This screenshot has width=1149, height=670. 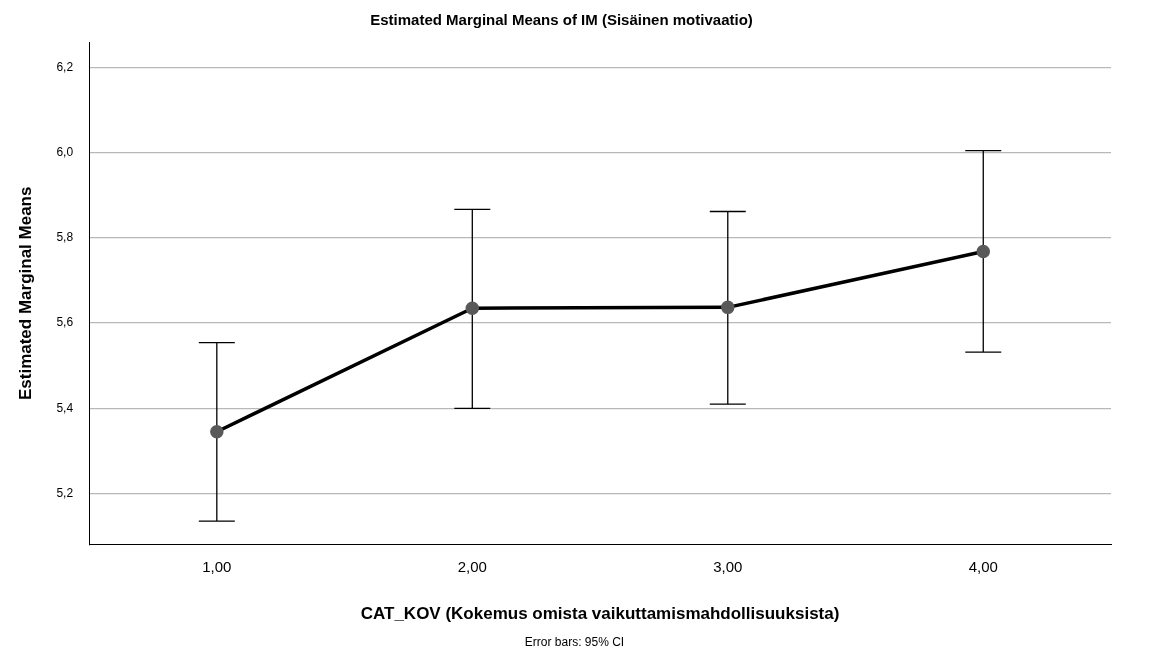 What do you see at coordinates (574, 642) in the screenshot?
I see `text: Error bars: 95% CI` at bounding box center [574, 642].